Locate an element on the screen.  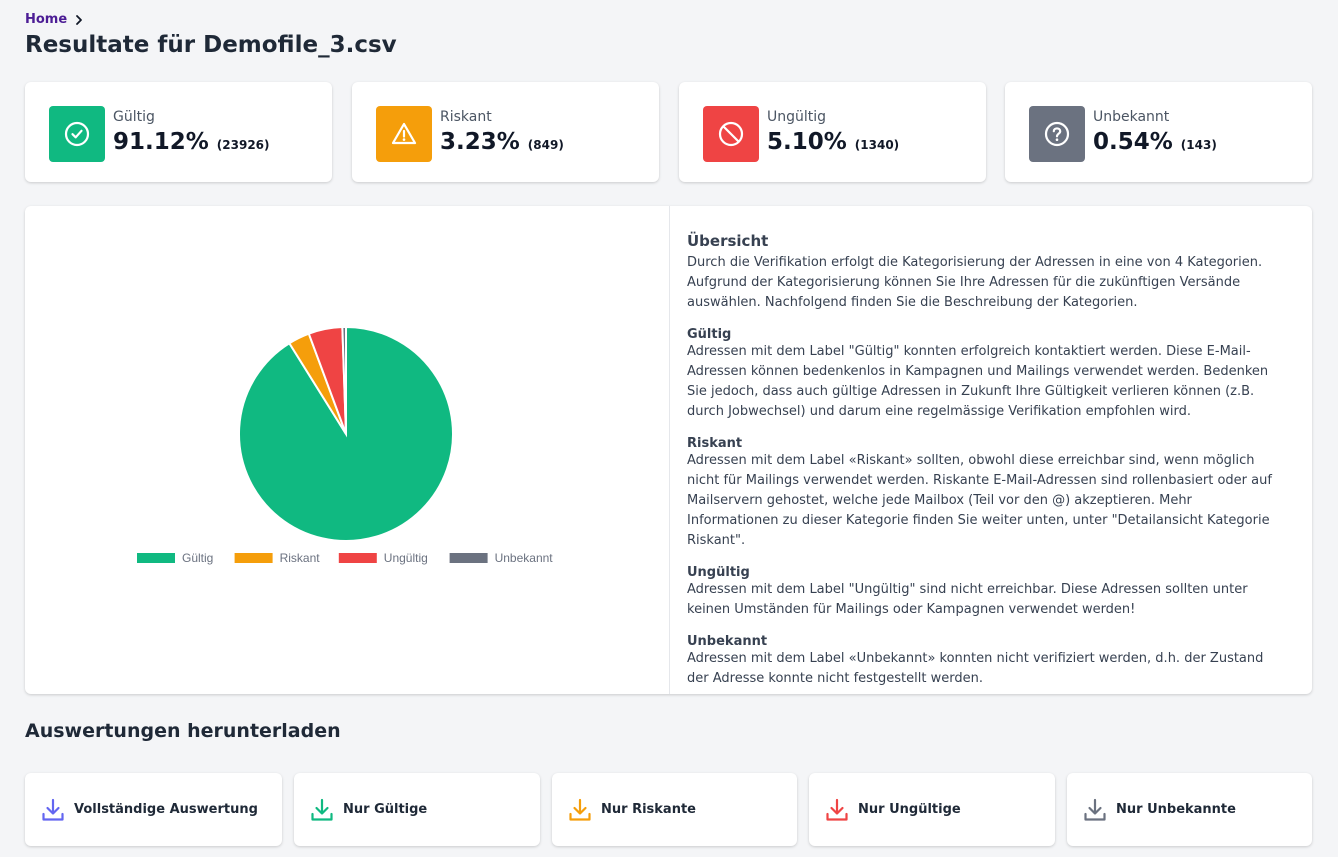
legend-label: Riskant is located at coordinates (300, 558).